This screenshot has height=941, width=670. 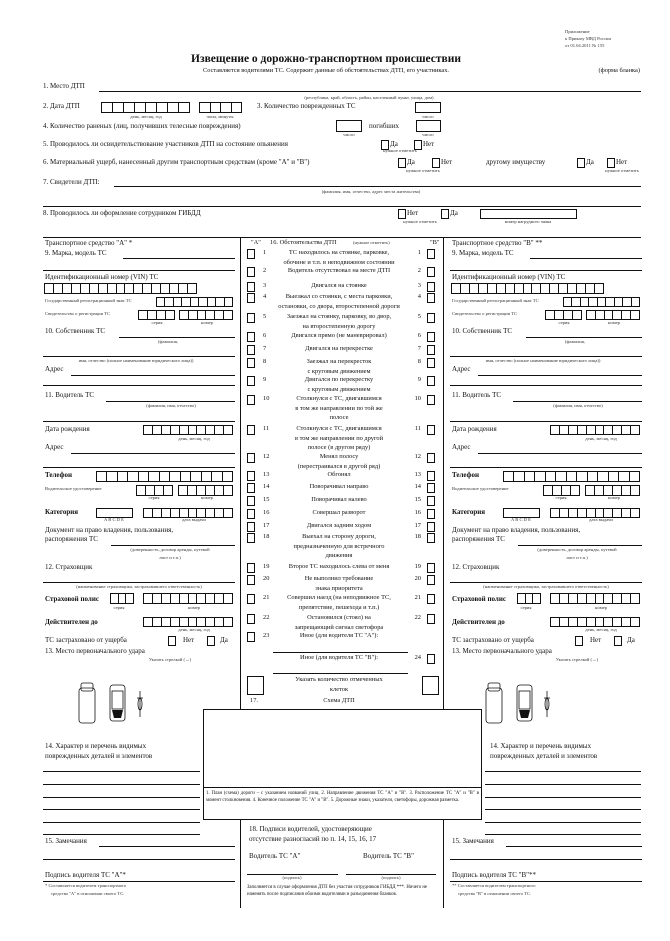 What do you see at coordinates (431, 659) in the screenshot?
I see `circumstance-24-b-checkbox` at bounding box center [431, 659].